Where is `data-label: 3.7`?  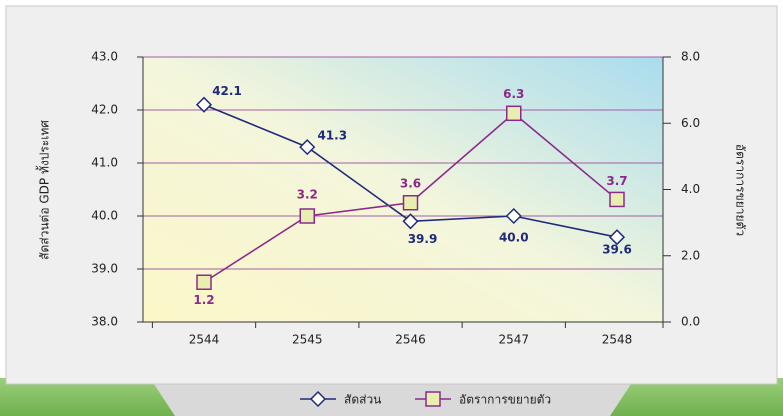
data-label: 3.7 is located at coordinates (616, 181).